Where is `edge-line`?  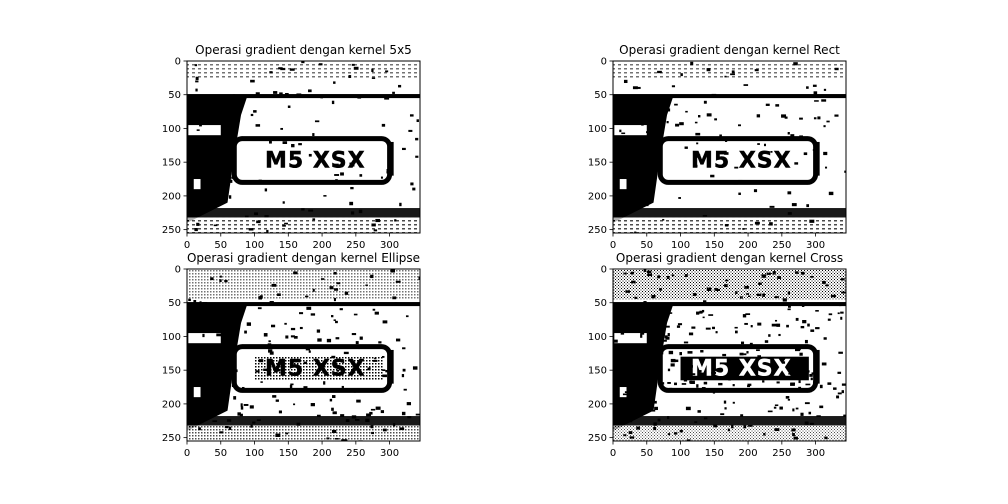 edge-line is located at coordinates (729, 304).